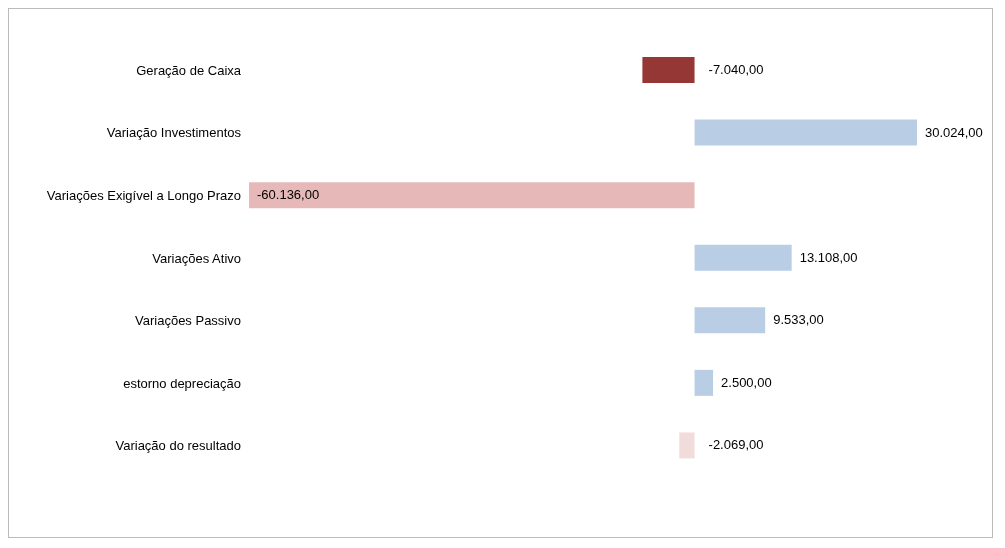 Image resolution: width=1005 pixels, height=548 pixels. Describe the element at coordinates (288, 195) in the screenshot. I see `data-label: -60.136,00` at that location.